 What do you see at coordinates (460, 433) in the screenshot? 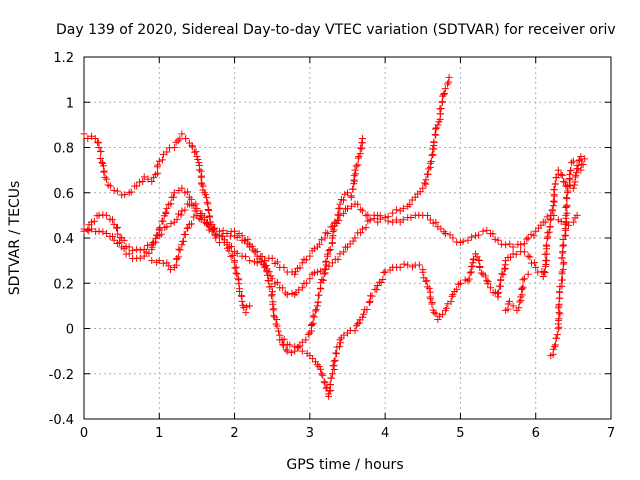
I see `x-tick-label: 5` at bounding box center [460, 433].